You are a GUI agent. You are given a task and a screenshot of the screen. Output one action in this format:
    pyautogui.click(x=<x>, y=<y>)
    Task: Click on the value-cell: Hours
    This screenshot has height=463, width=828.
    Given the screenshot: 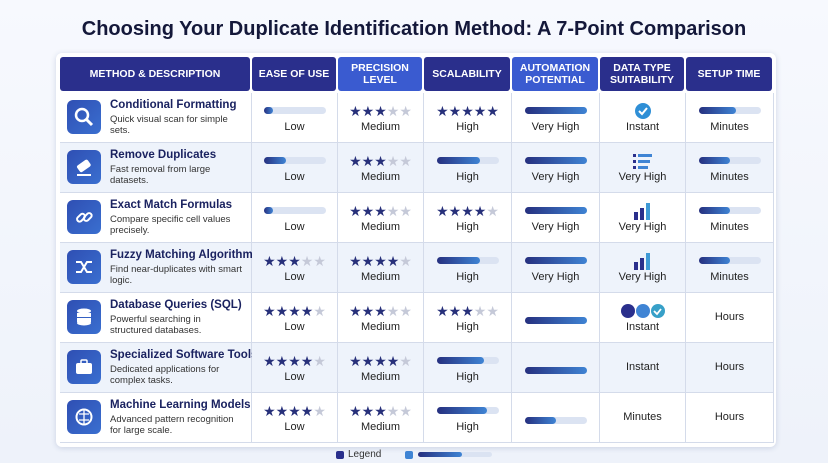 What is the action you would take?
    pyautogui.click(x=730, y=418)
    